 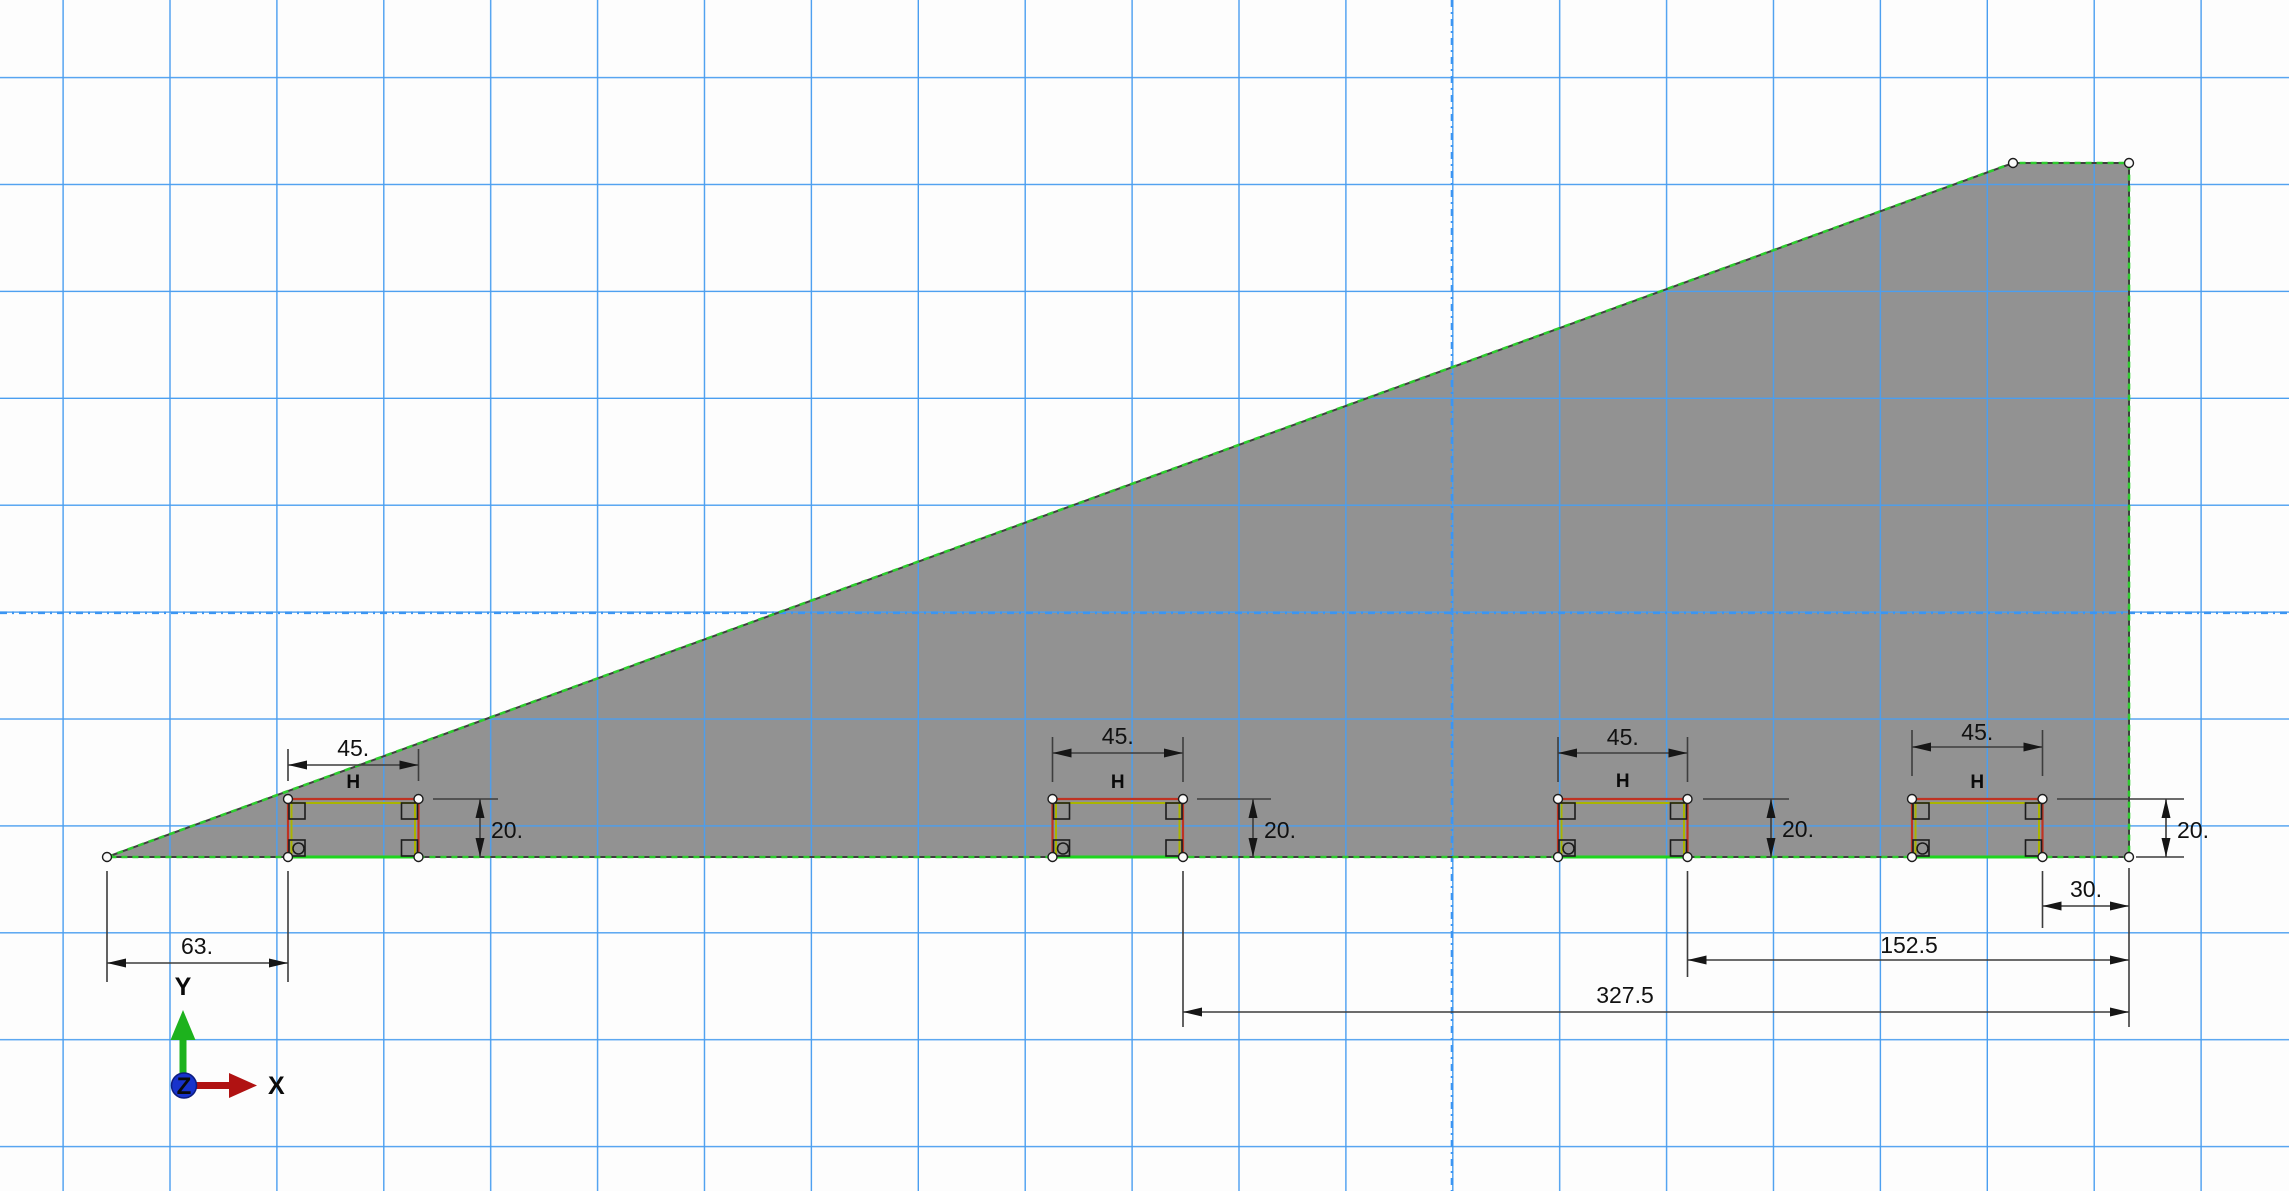 What do you see at coordinates (197, 946) in the screenshot?
I see `dim-value: 63.` at bounding box center [197, 946].